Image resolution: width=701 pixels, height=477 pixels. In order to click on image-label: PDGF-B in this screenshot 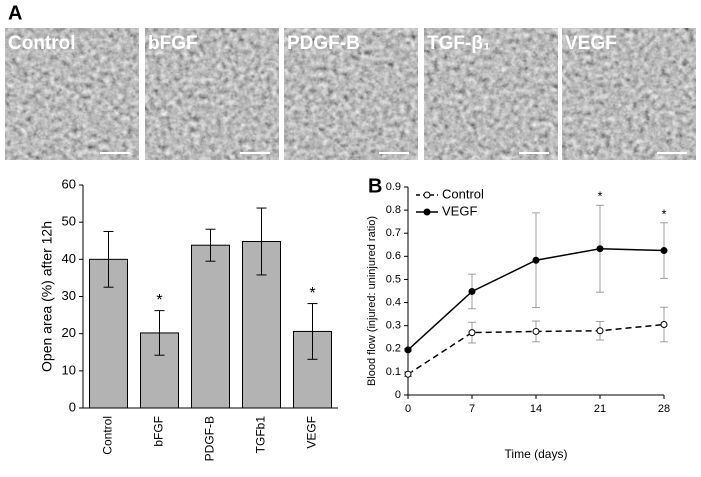, I will do `click(323, 43)`.